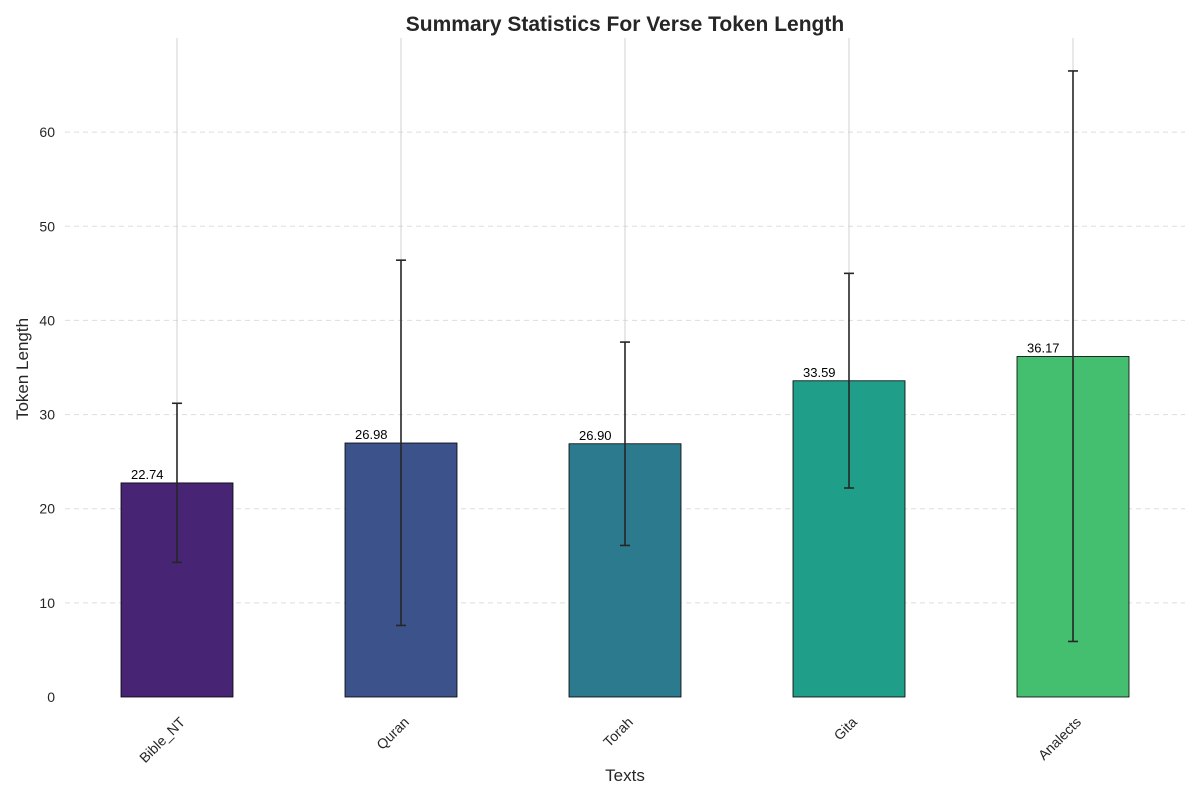 The width and height of the screenshot is (1200, 800). What do you see at coordinates (392, 733) in the screenshot?
I see `x-tick-label: Quran` at bounding box center [392, 733].